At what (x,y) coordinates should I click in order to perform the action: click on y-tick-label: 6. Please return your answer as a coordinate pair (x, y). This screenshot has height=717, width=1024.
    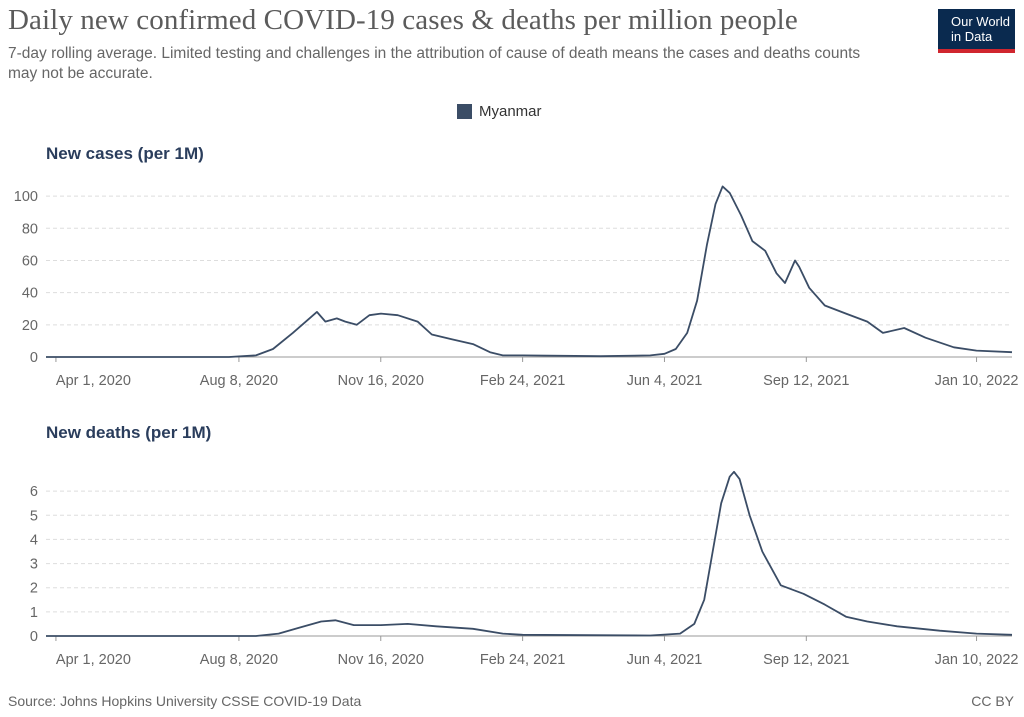
    Looking at the image, I should click on (34, 492).